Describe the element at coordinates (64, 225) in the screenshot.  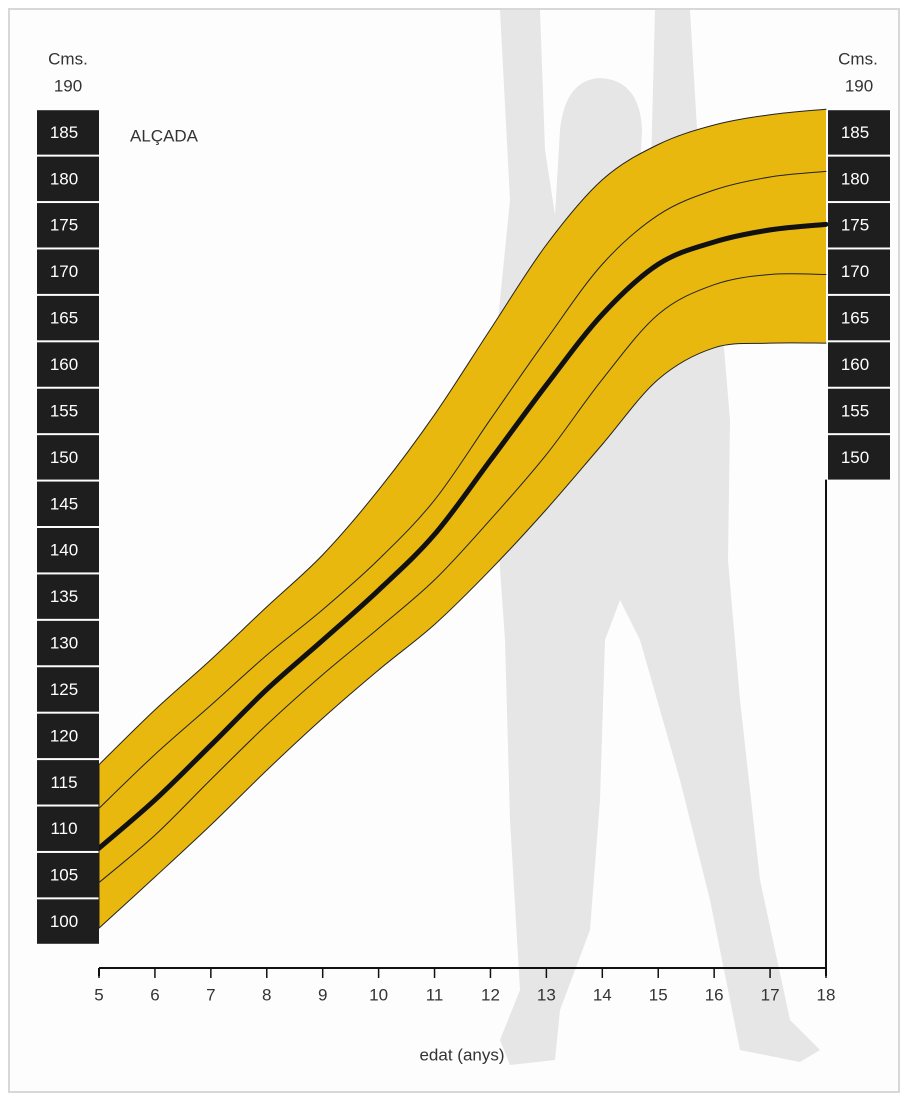
I see `y-tick-label: 175` at that location.